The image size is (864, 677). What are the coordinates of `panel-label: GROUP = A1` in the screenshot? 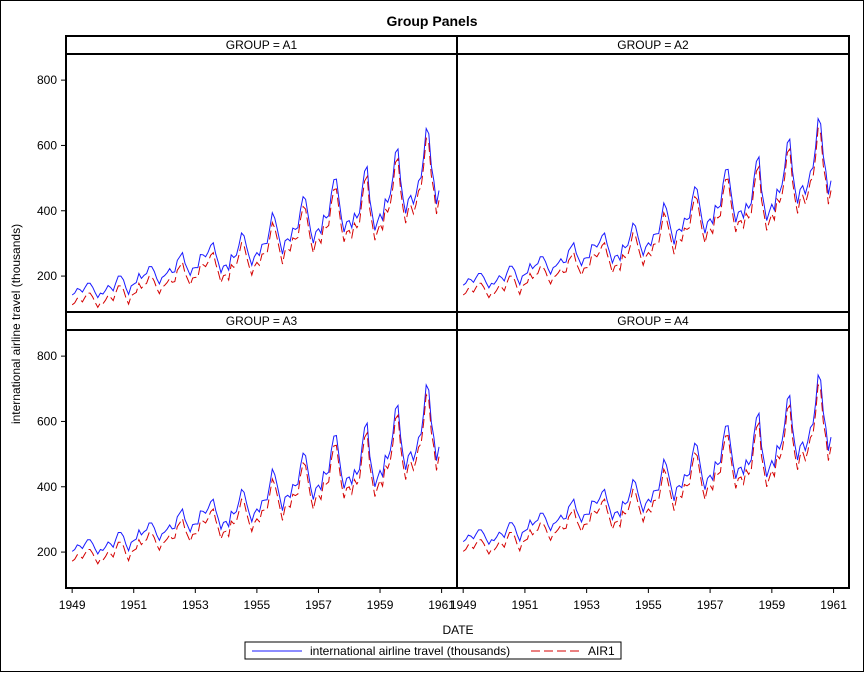 It's located at (262, 45).